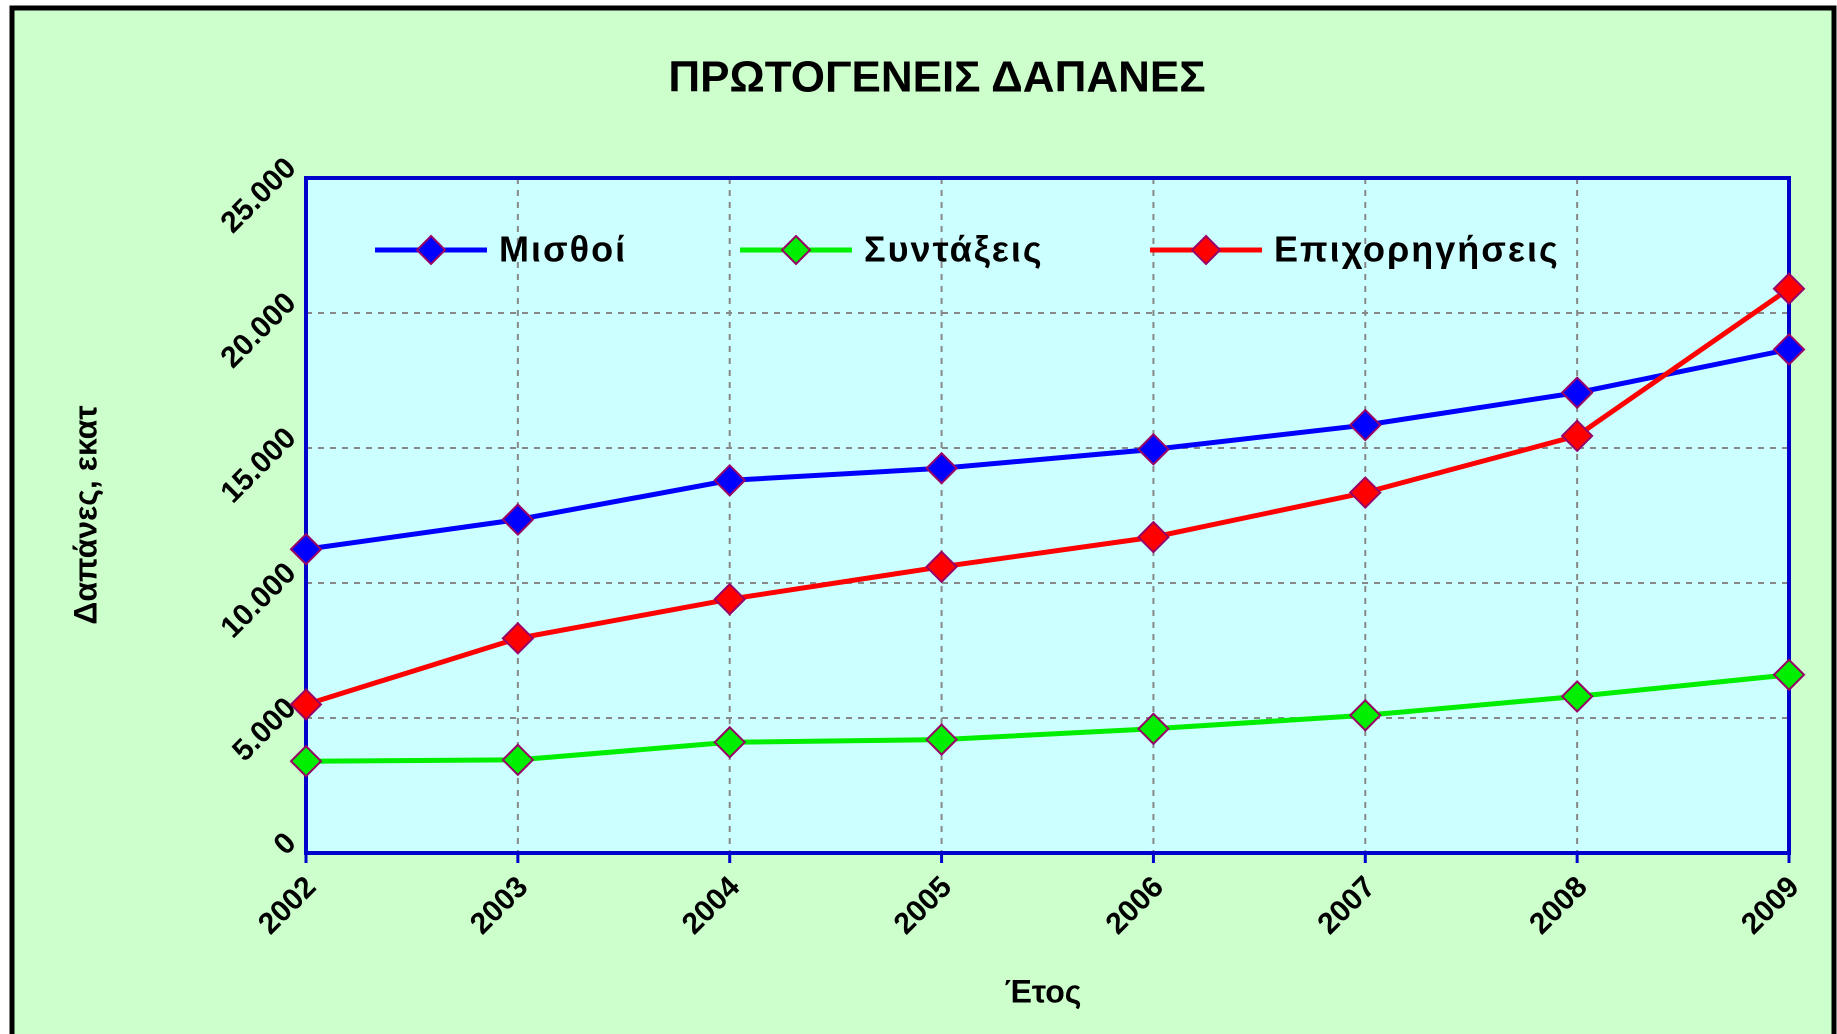  Describe the element at coordinates (563, 249) in the screenshot. I see `legend-label: Μισθοί` at that location.